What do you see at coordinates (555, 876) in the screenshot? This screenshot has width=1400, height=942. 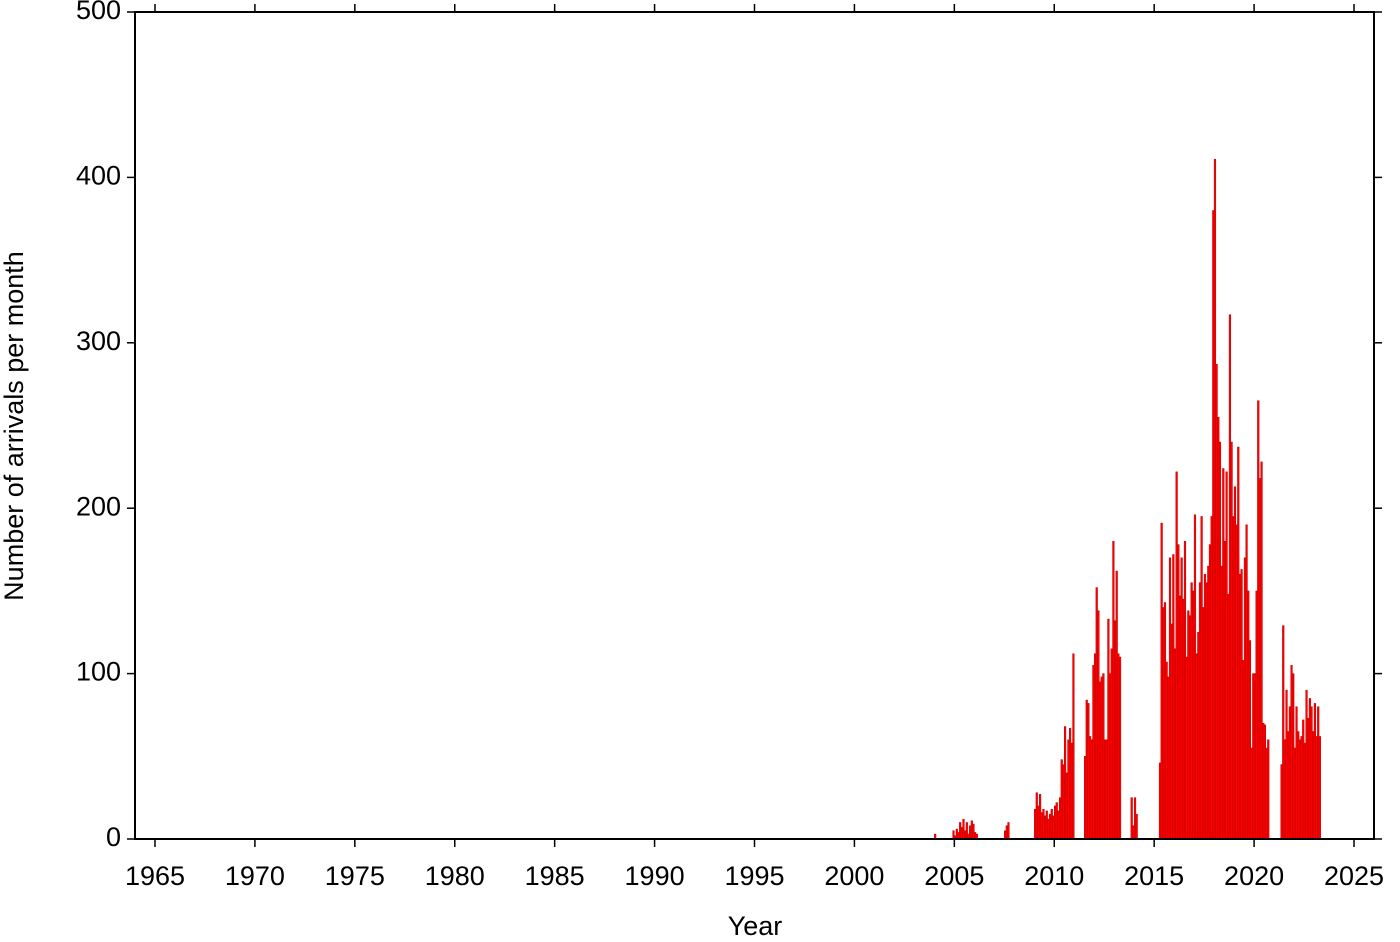 I see `x-tick-label: 1985` at bounding box center [555, 876].